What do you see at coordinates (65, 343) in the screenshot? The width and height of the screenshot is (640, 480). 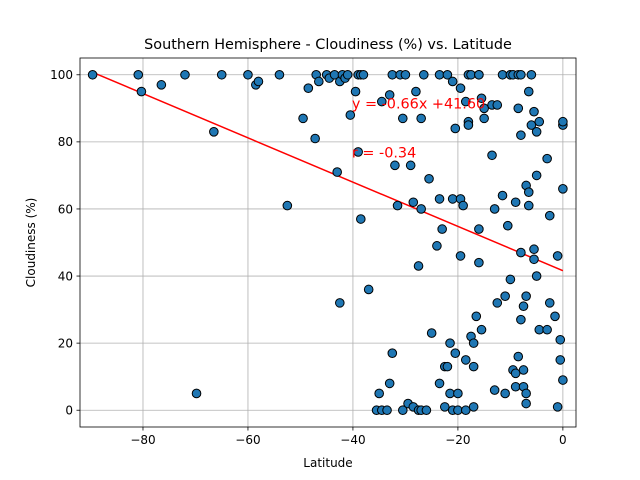 I see `y-tick-label: 20` at bounding box center [65, 343].